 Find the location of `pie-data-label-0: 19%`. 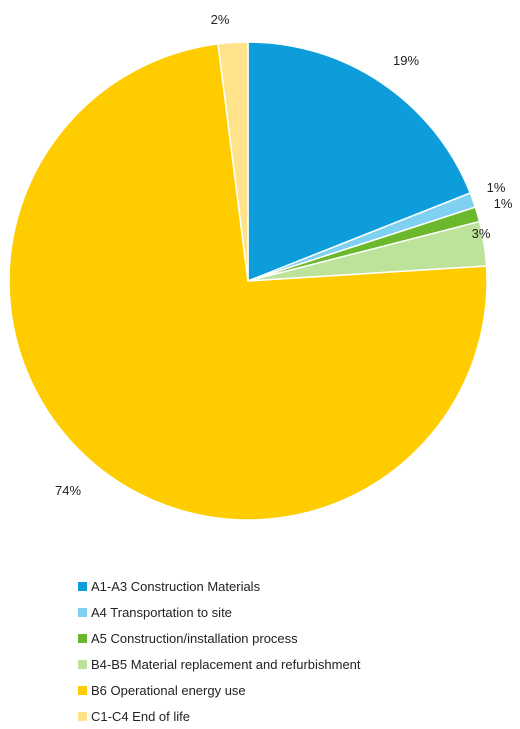

pie-data-label-0: 19% is located at coordinates (406, 60).